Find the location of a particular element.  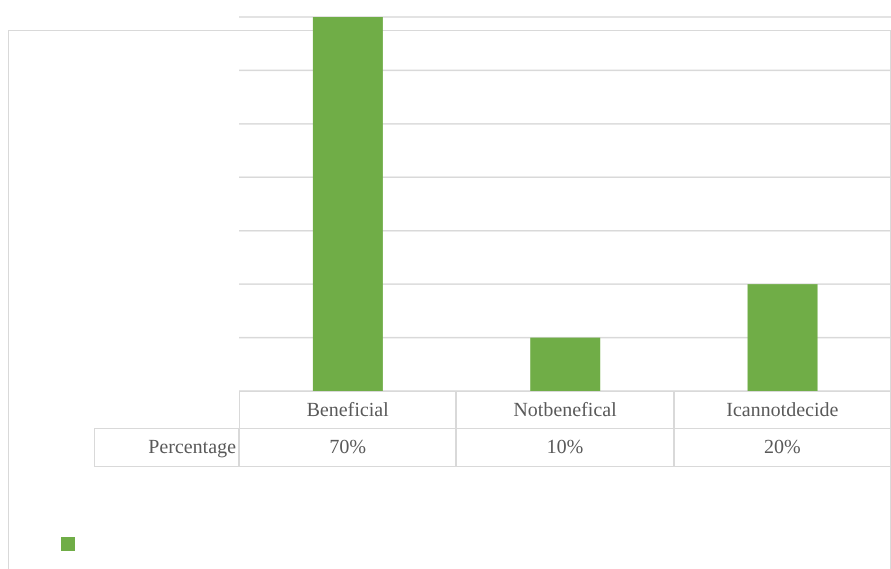

x-tick-label: Icannotdecide is located at coordinates (782, 410).